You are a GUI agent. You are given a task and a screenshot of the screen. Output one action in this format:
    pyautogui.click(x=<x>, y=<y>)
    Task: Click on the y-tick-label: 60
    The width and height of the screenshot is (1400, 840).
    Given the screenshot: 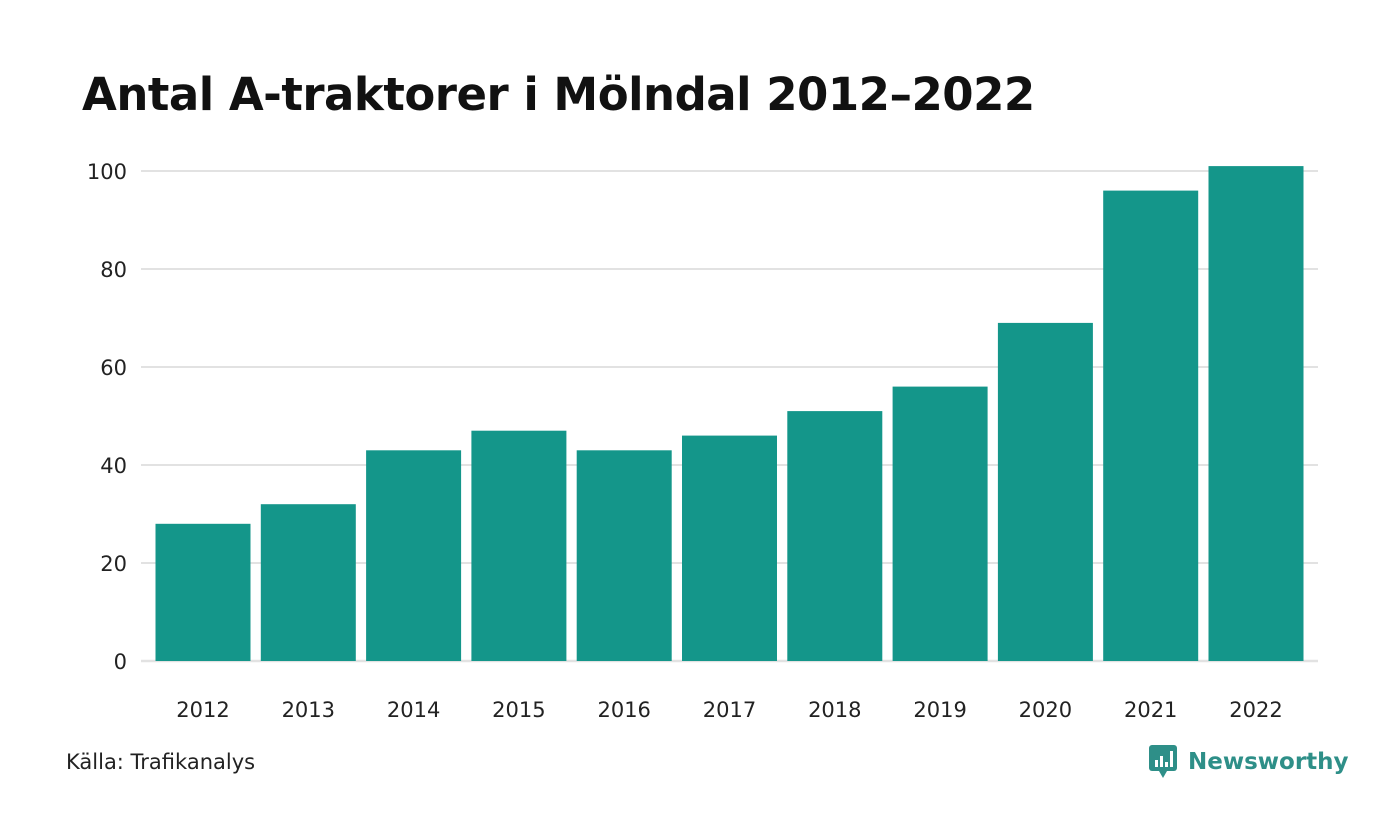 What is the action you would take?
    pyautogui.click(x=113, y=368)
    